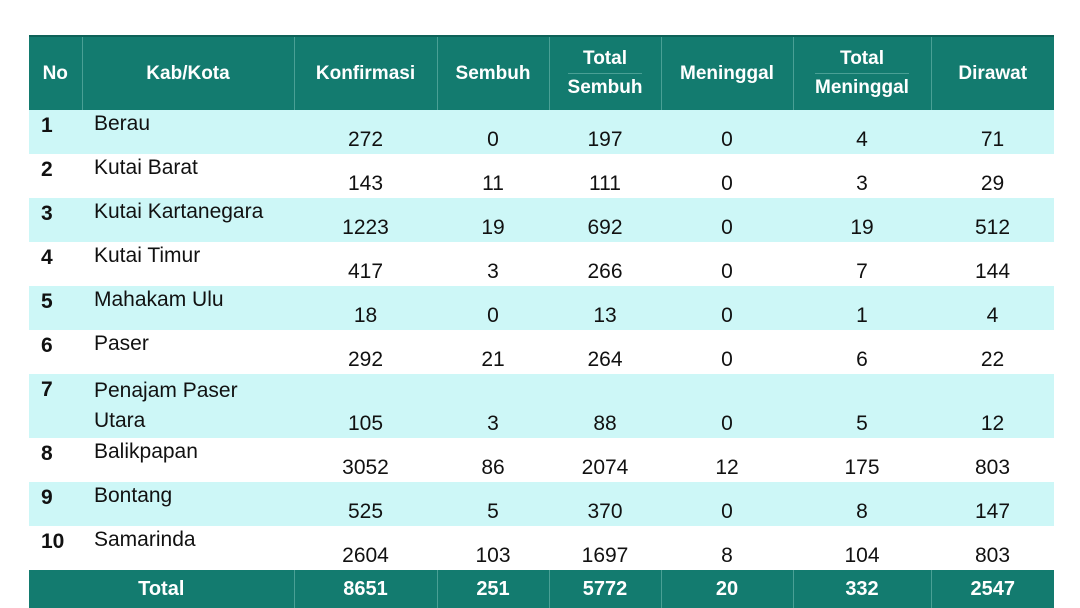  Describe the element at coordinates (493, 220) in the screenshot. I see `row-sembuh: 19` at that location.